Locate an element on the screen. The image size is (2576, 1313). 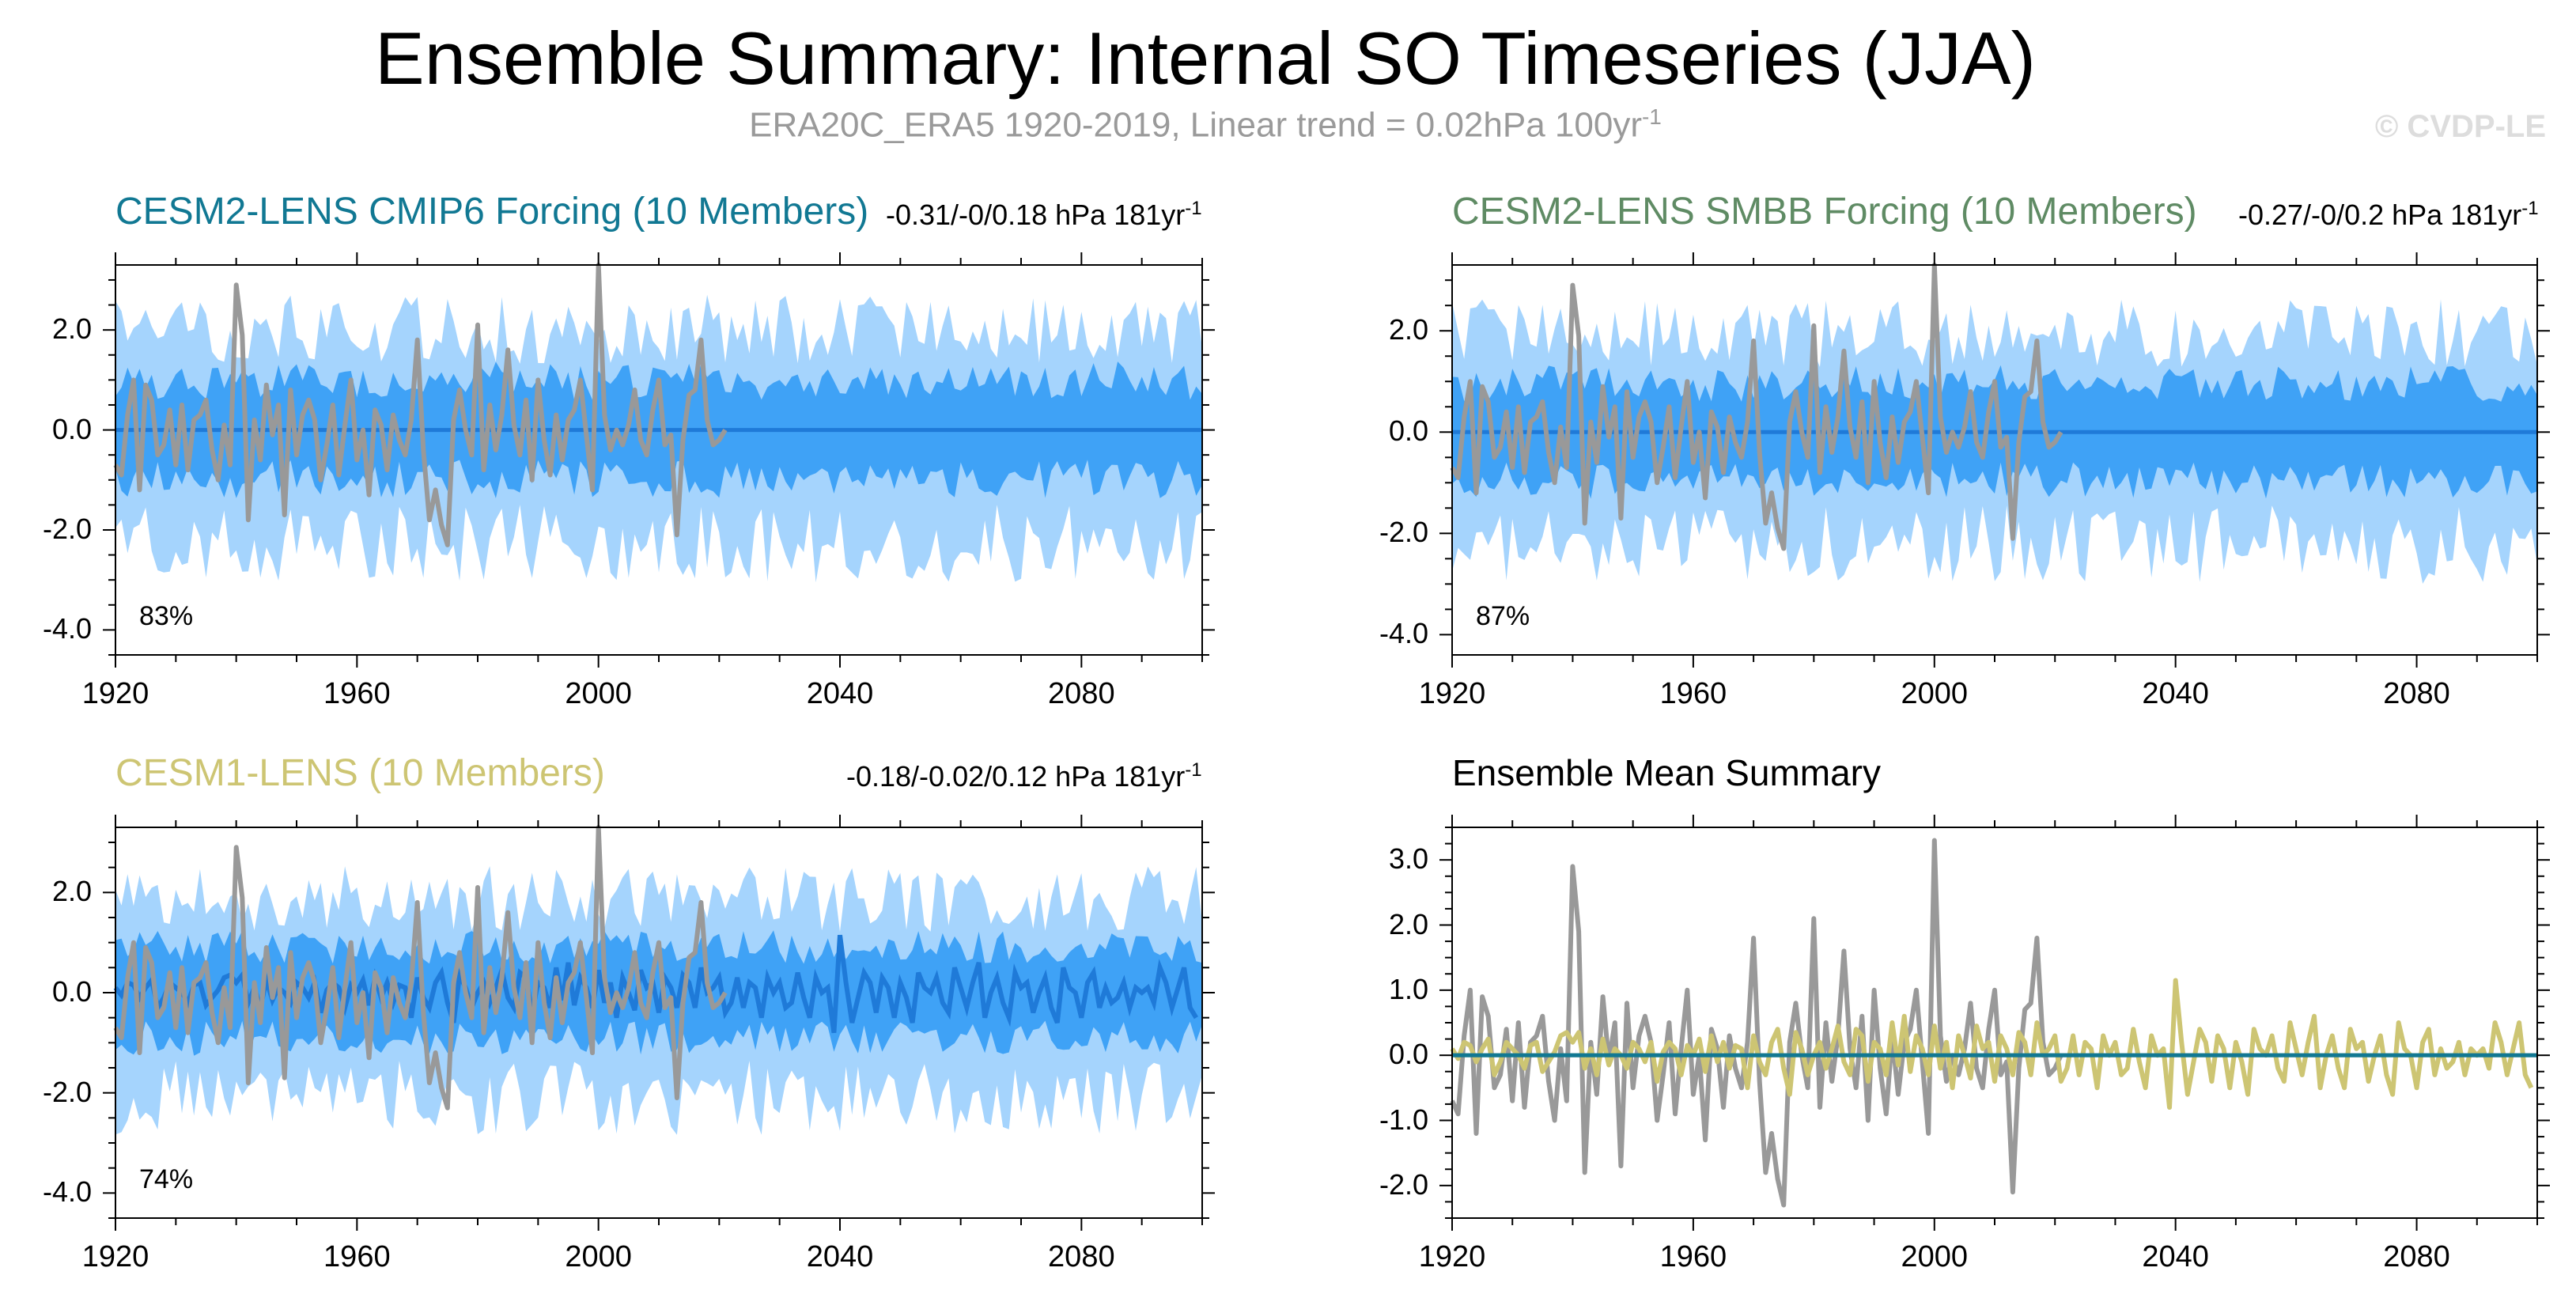
p2-ytick-label: 0.0 is located at coordinates (1408, 431).